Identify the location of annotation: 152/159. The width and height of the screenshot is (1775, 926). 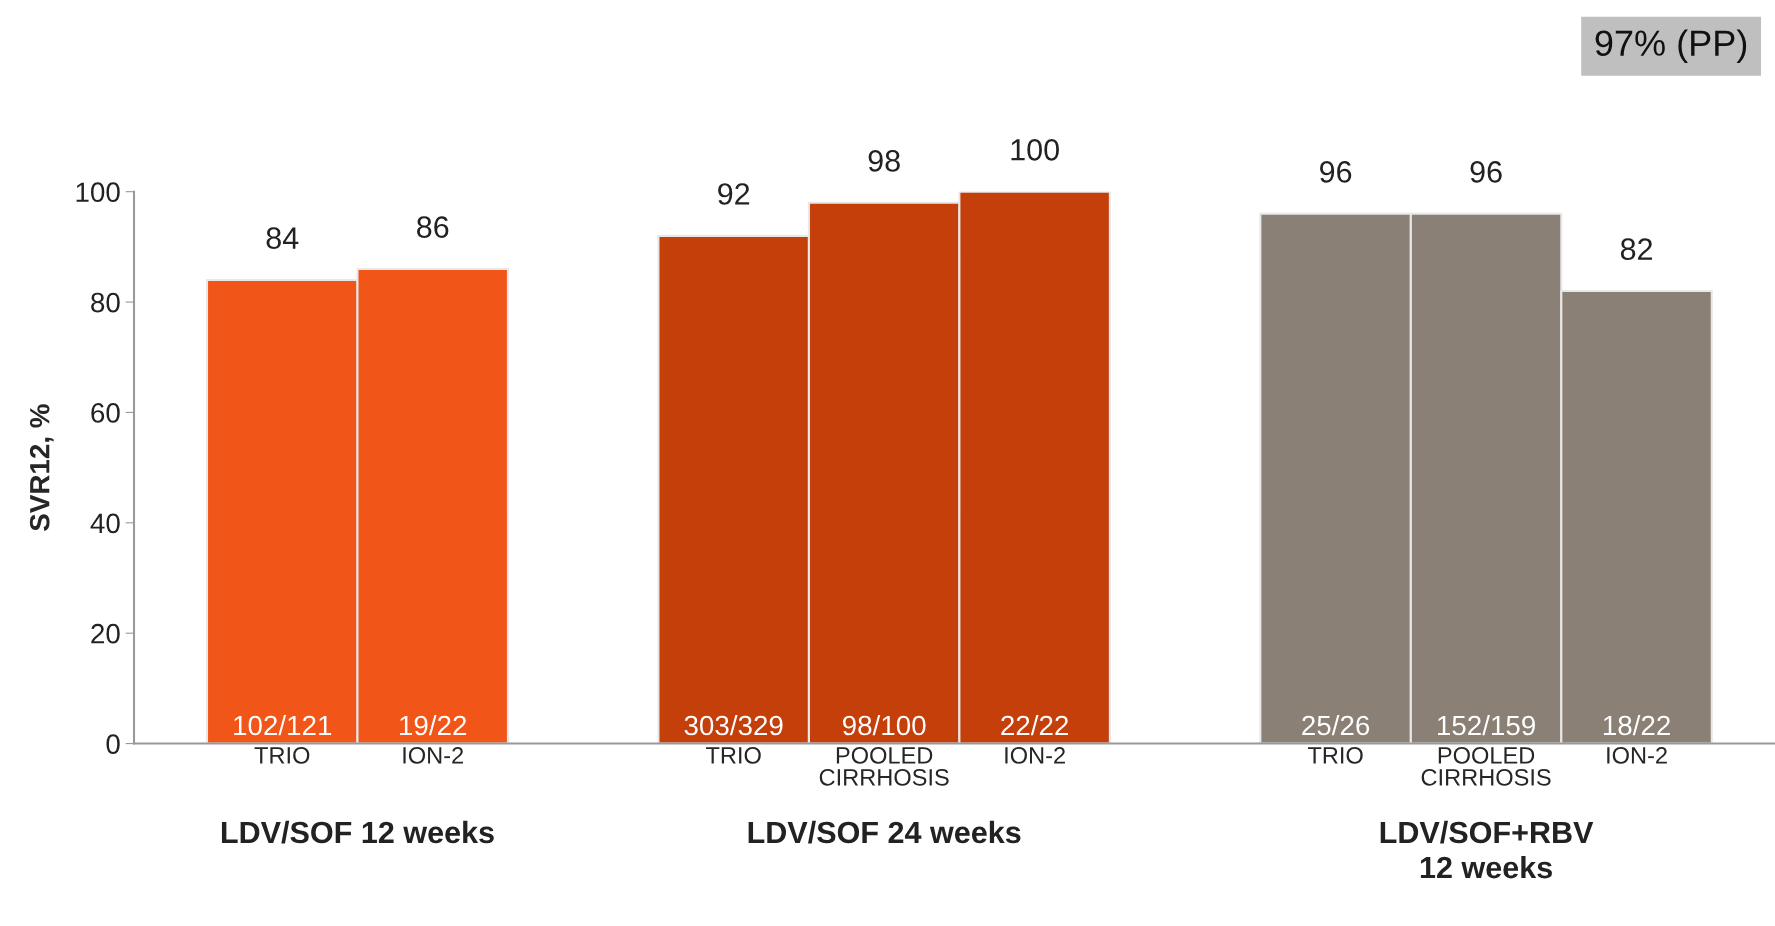
(1486, 725).